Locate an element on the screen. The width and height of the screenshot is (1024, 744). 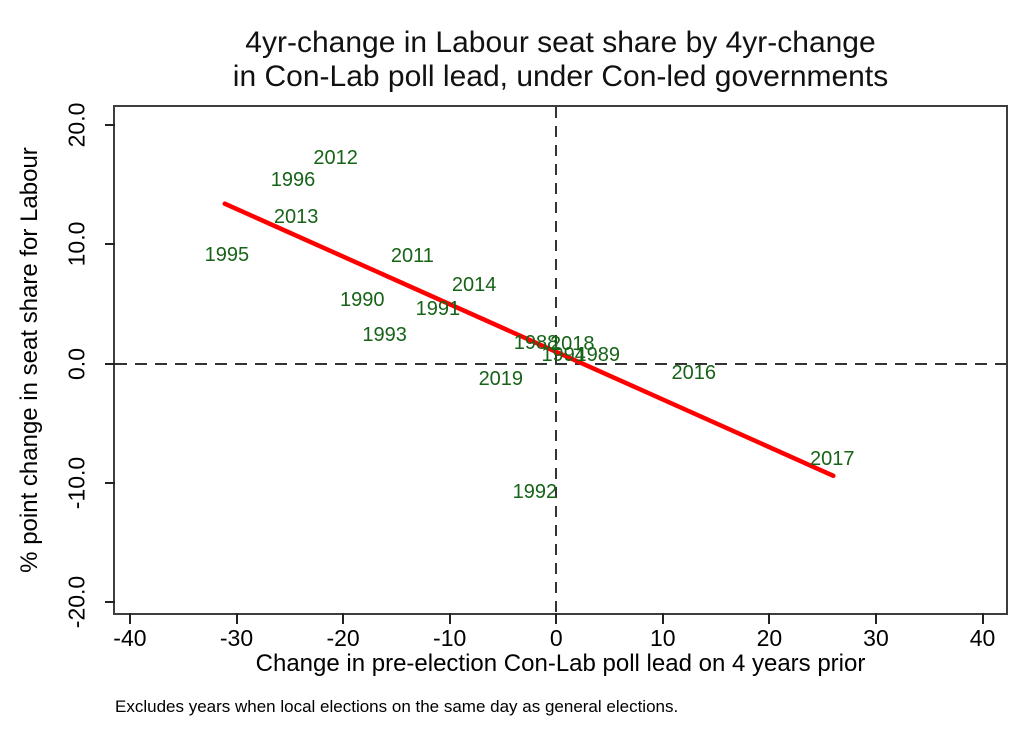
x-tick-label: -30 is located at coordinates (236, 638).